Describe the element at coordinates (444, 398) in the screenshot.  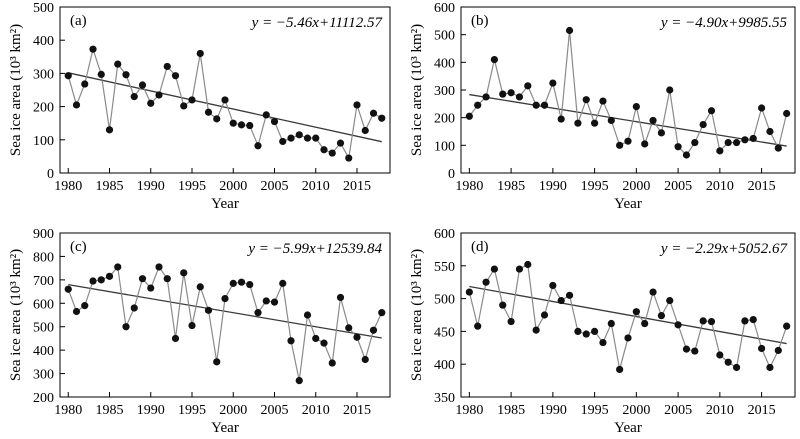
I see `y-tick-label: 350` at that location.